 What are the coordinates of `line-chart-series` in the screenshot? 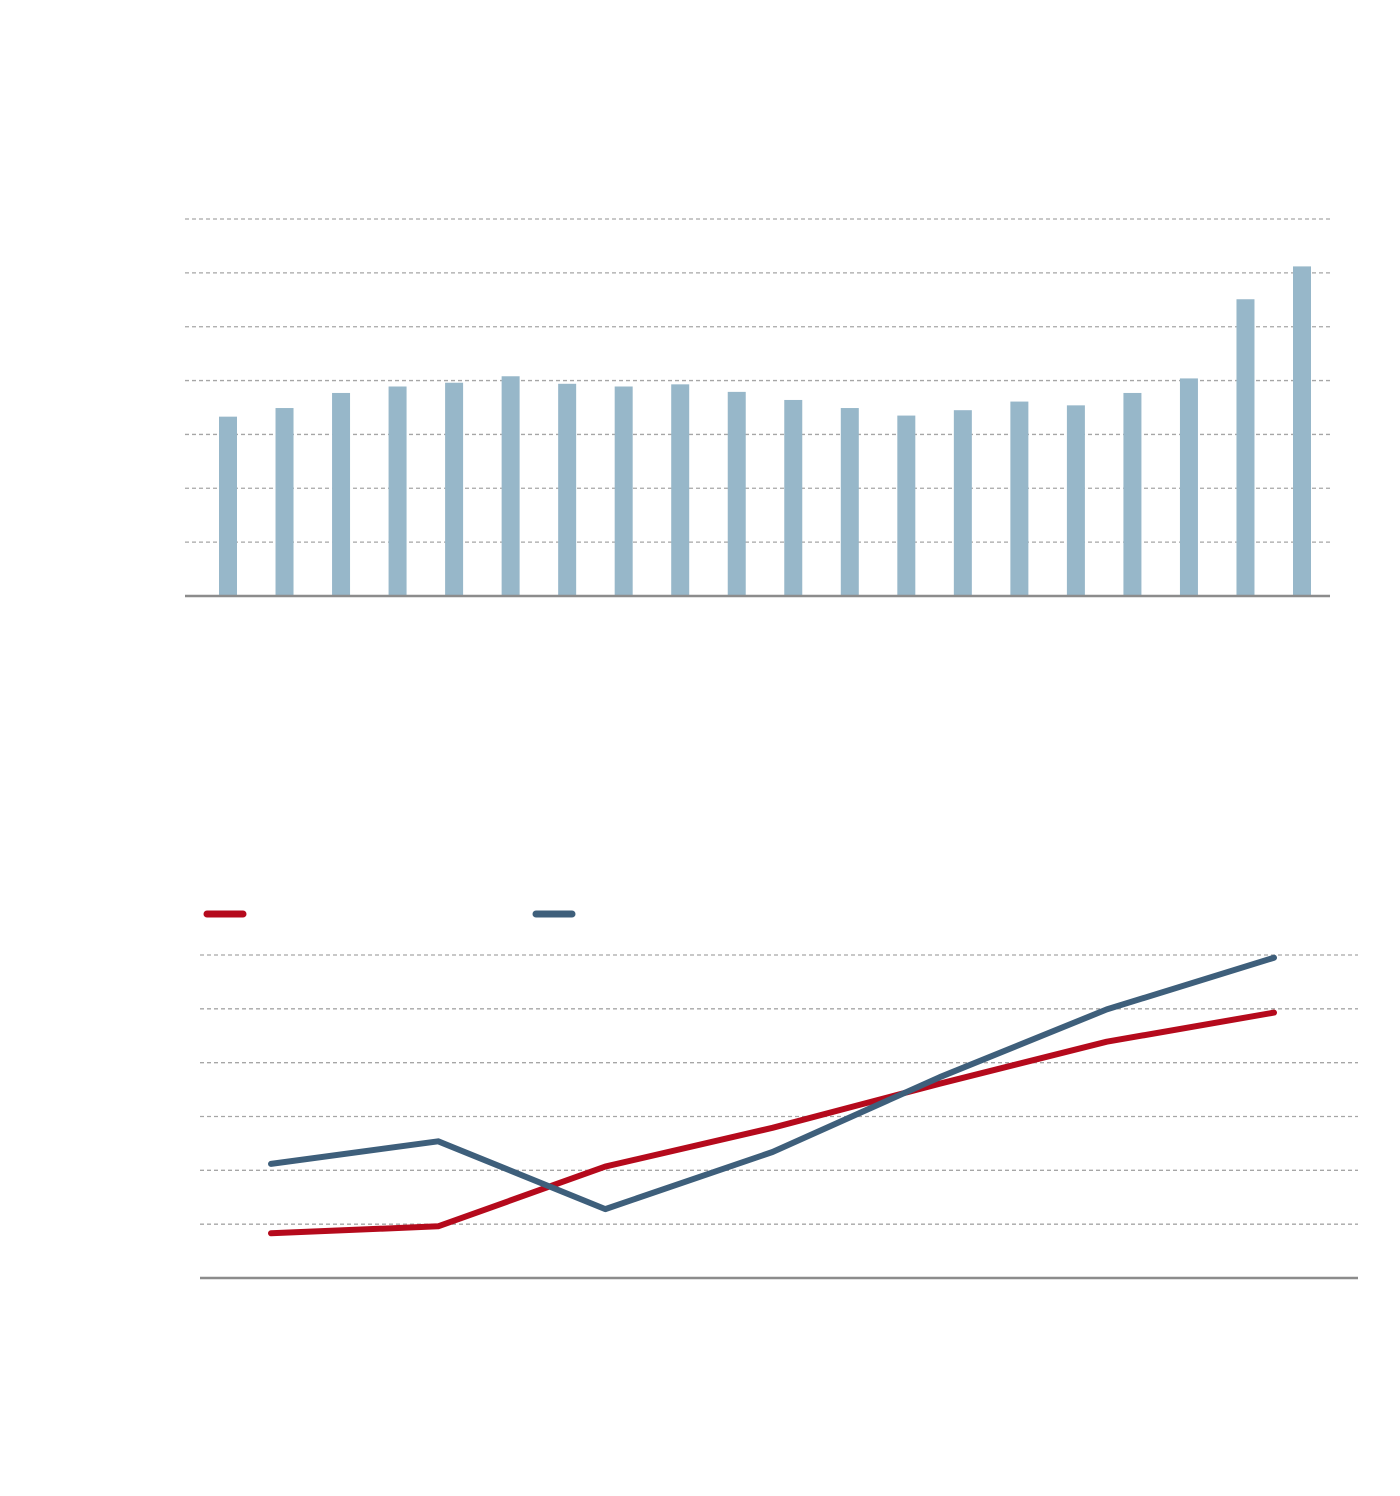 It's located at (772, 1095).